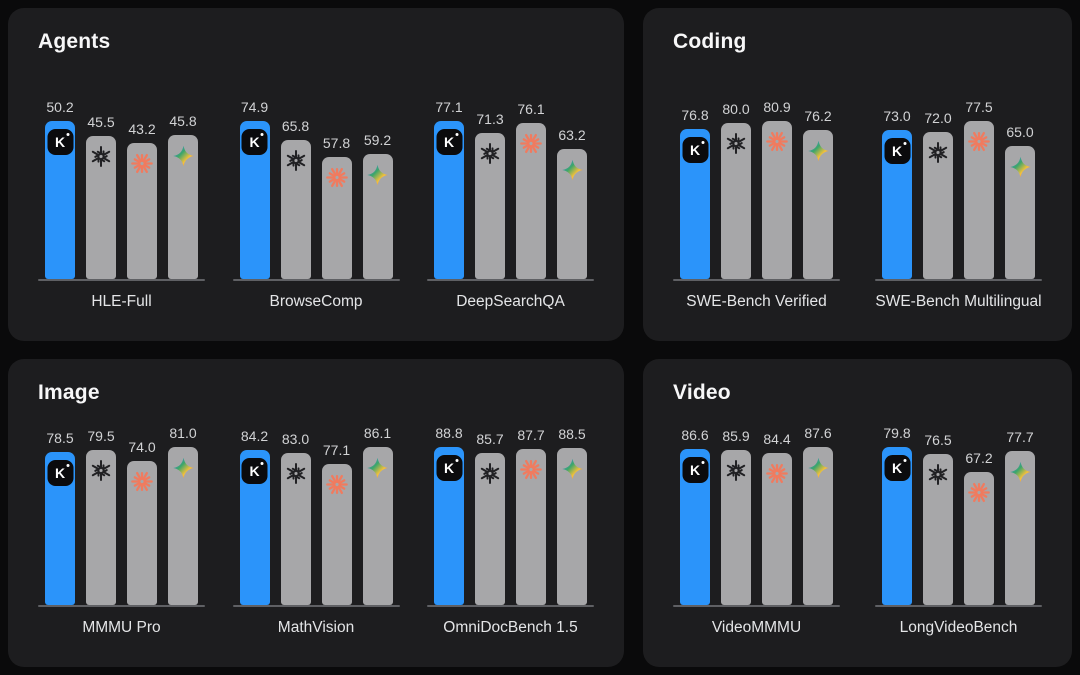 This screenshot has height=675, width=1080. I want to click on panel-title-coding: Coding, so click(710, 41).